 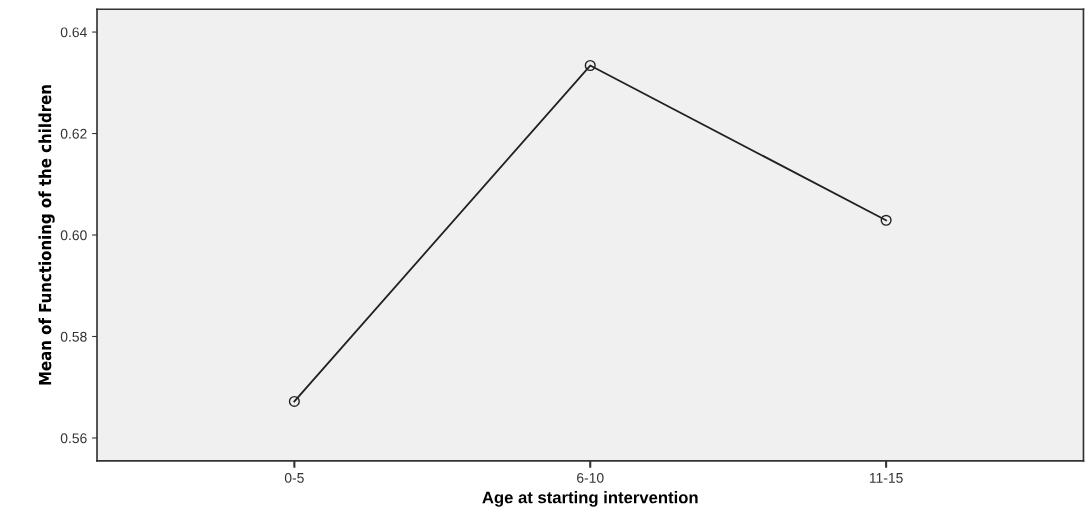 I want to click on y-axis-title: Mean of Functioning of the children, so click(x=46, y=235).